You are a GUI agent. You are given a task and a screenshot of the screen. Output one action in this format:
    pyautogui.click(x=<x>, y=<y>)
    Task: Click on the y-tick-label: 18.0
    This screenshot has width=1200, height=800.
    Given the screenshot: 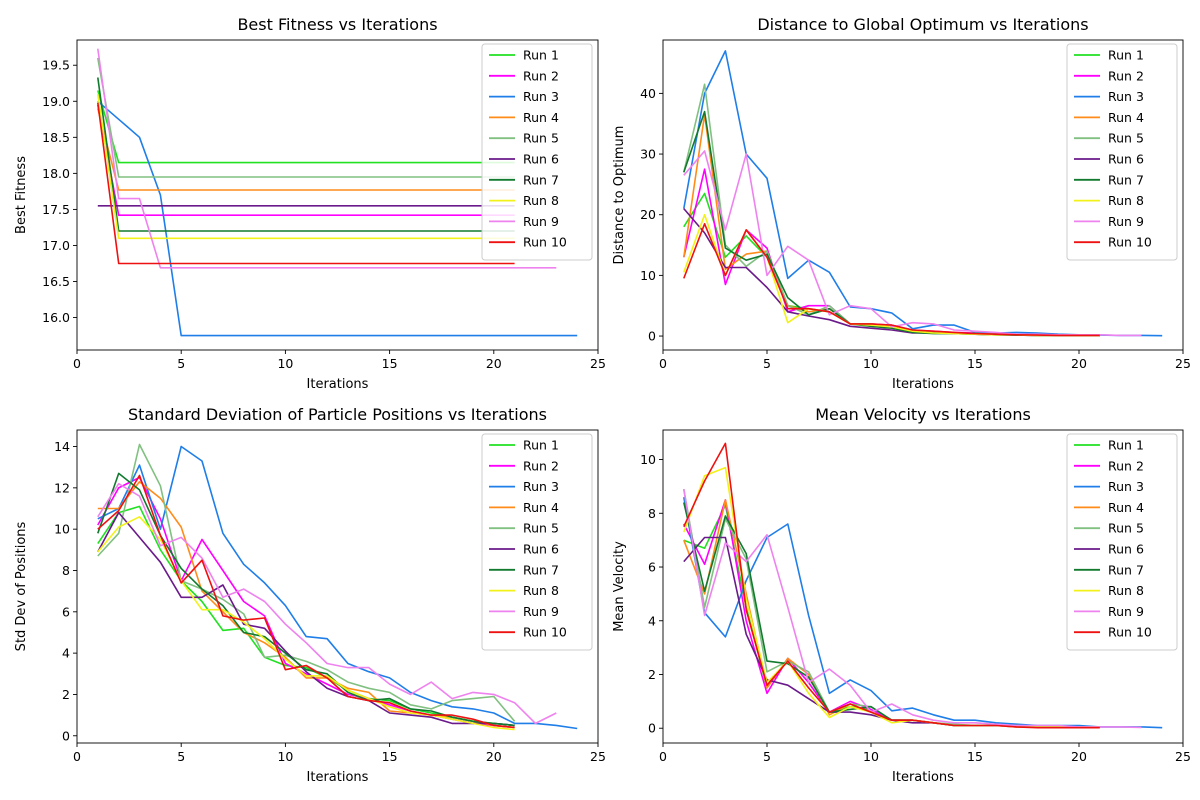 What is the action you would take?
    pyautogui.click(x=56, y=173)
    